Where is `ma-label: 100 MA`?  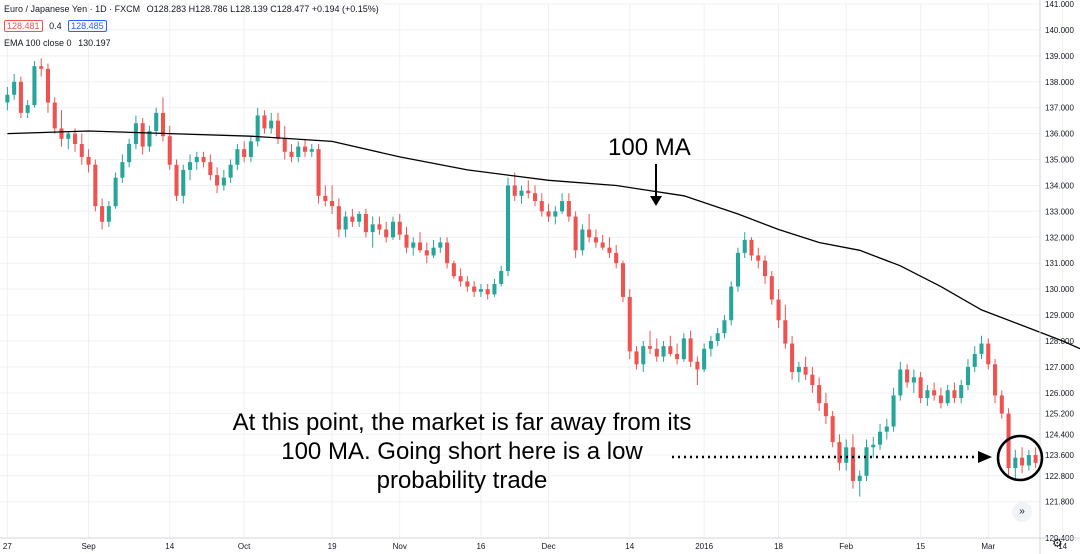
ma-label: 100 MA is located at coordinates (649, 147).